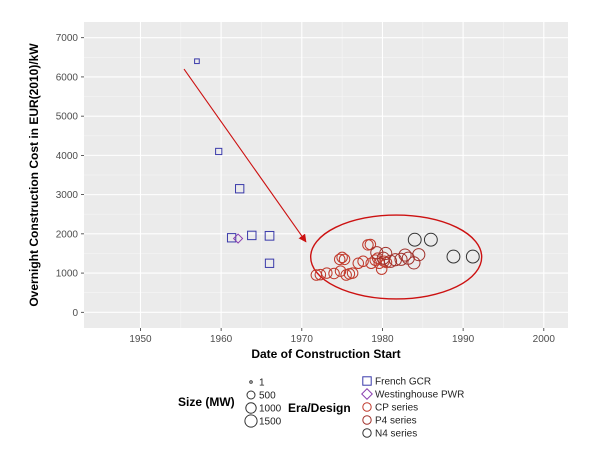  What do you see at coordinates (67, 274) in the screenshot?
I see `y-tick-label: 1000` at bounding box center [67, 274].